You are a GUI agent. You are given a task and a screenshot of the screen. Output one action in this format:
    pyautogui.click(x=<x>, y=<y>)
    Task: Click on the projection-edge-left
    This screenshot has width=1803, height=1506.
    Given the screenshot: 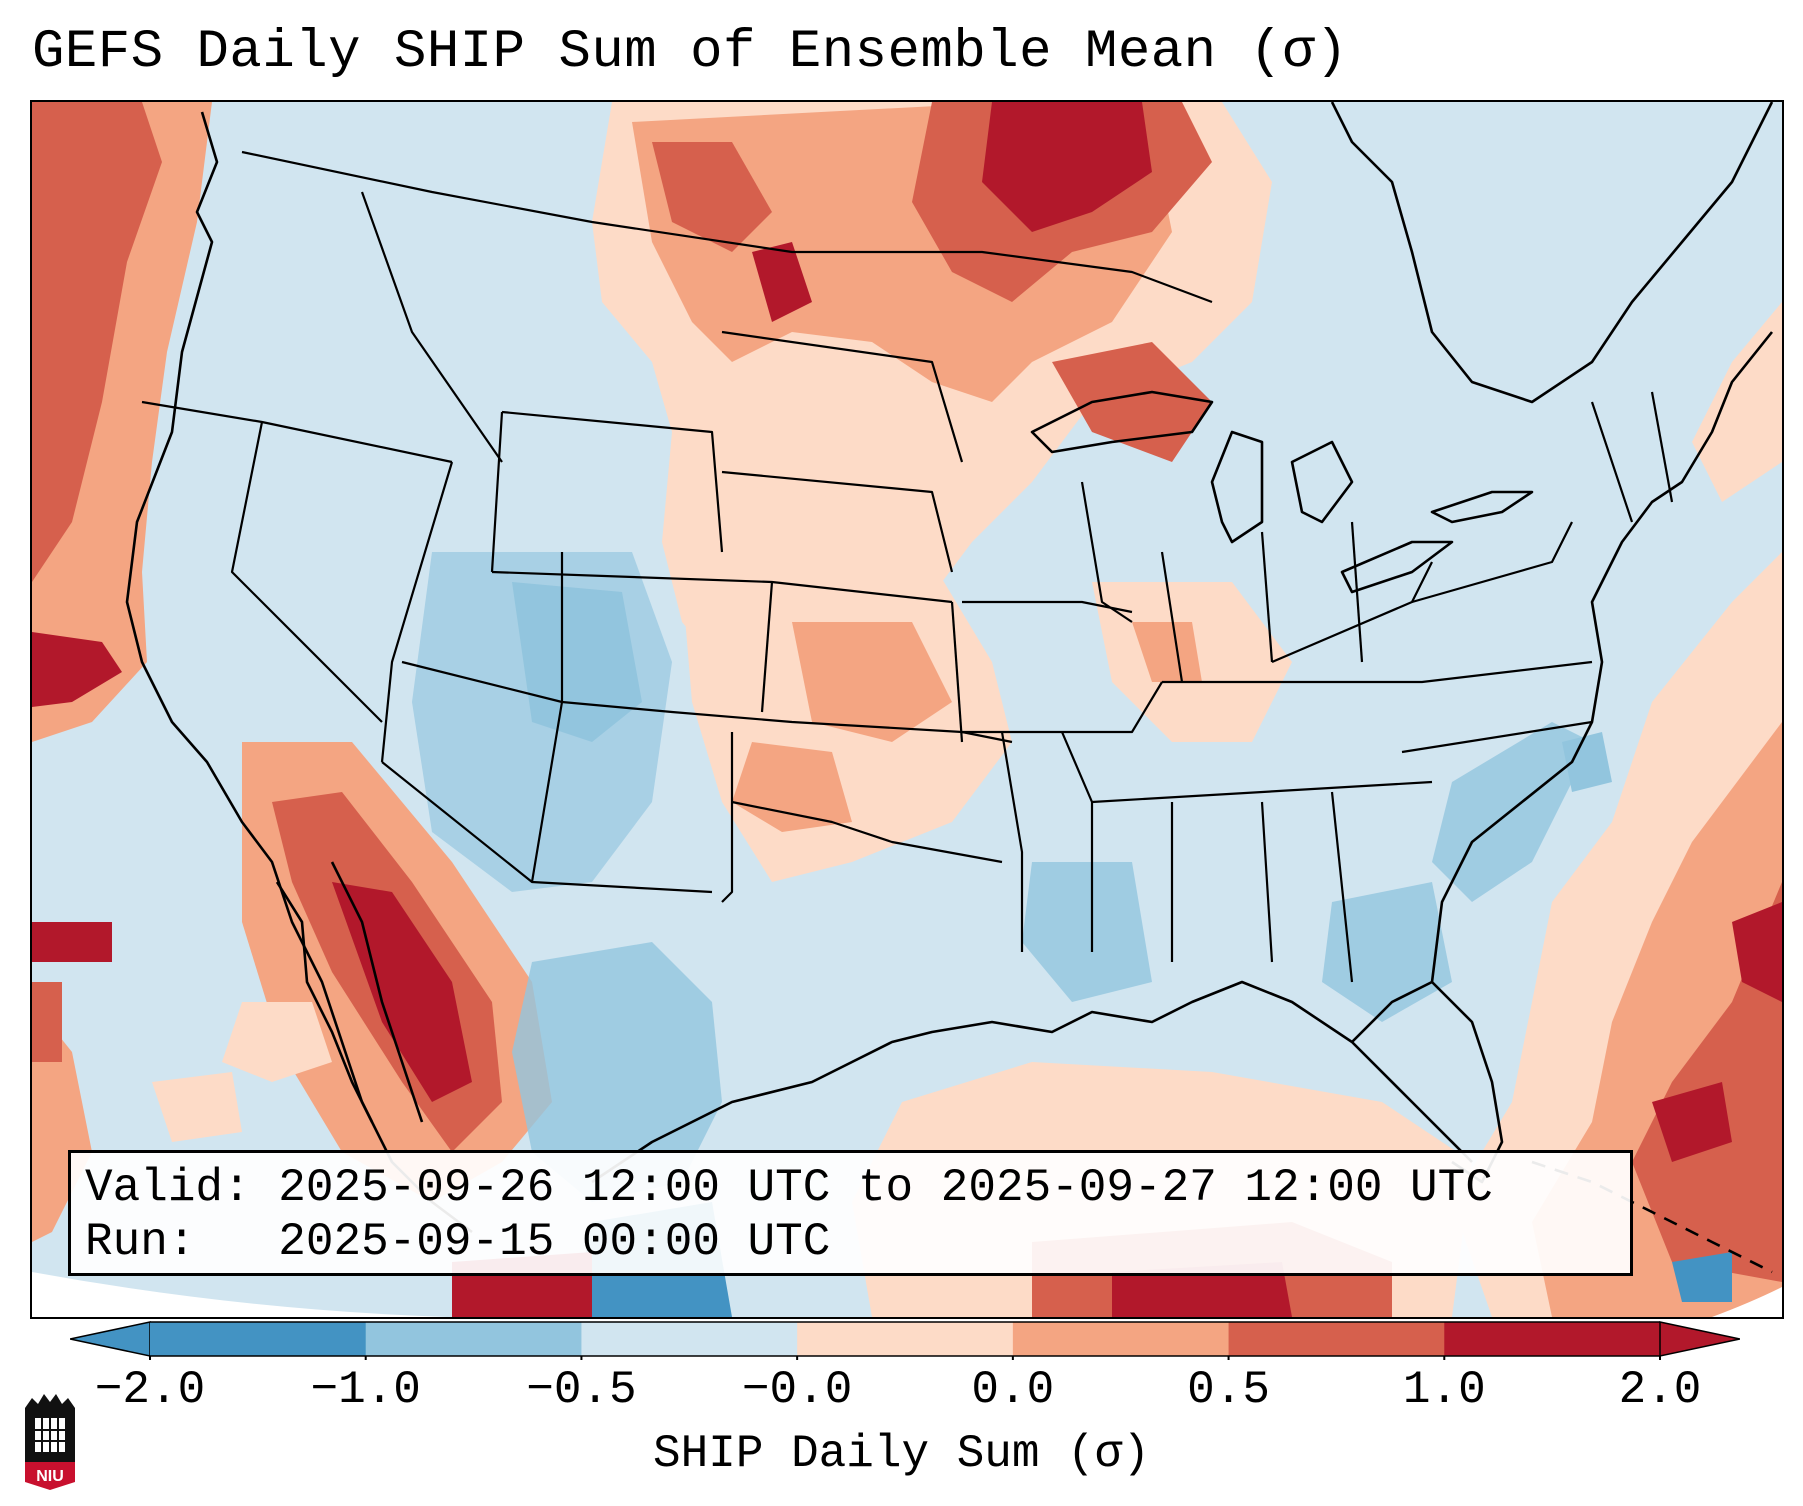 What is the action you would take?
    pyautogui.click(x=332, y=1294)
    